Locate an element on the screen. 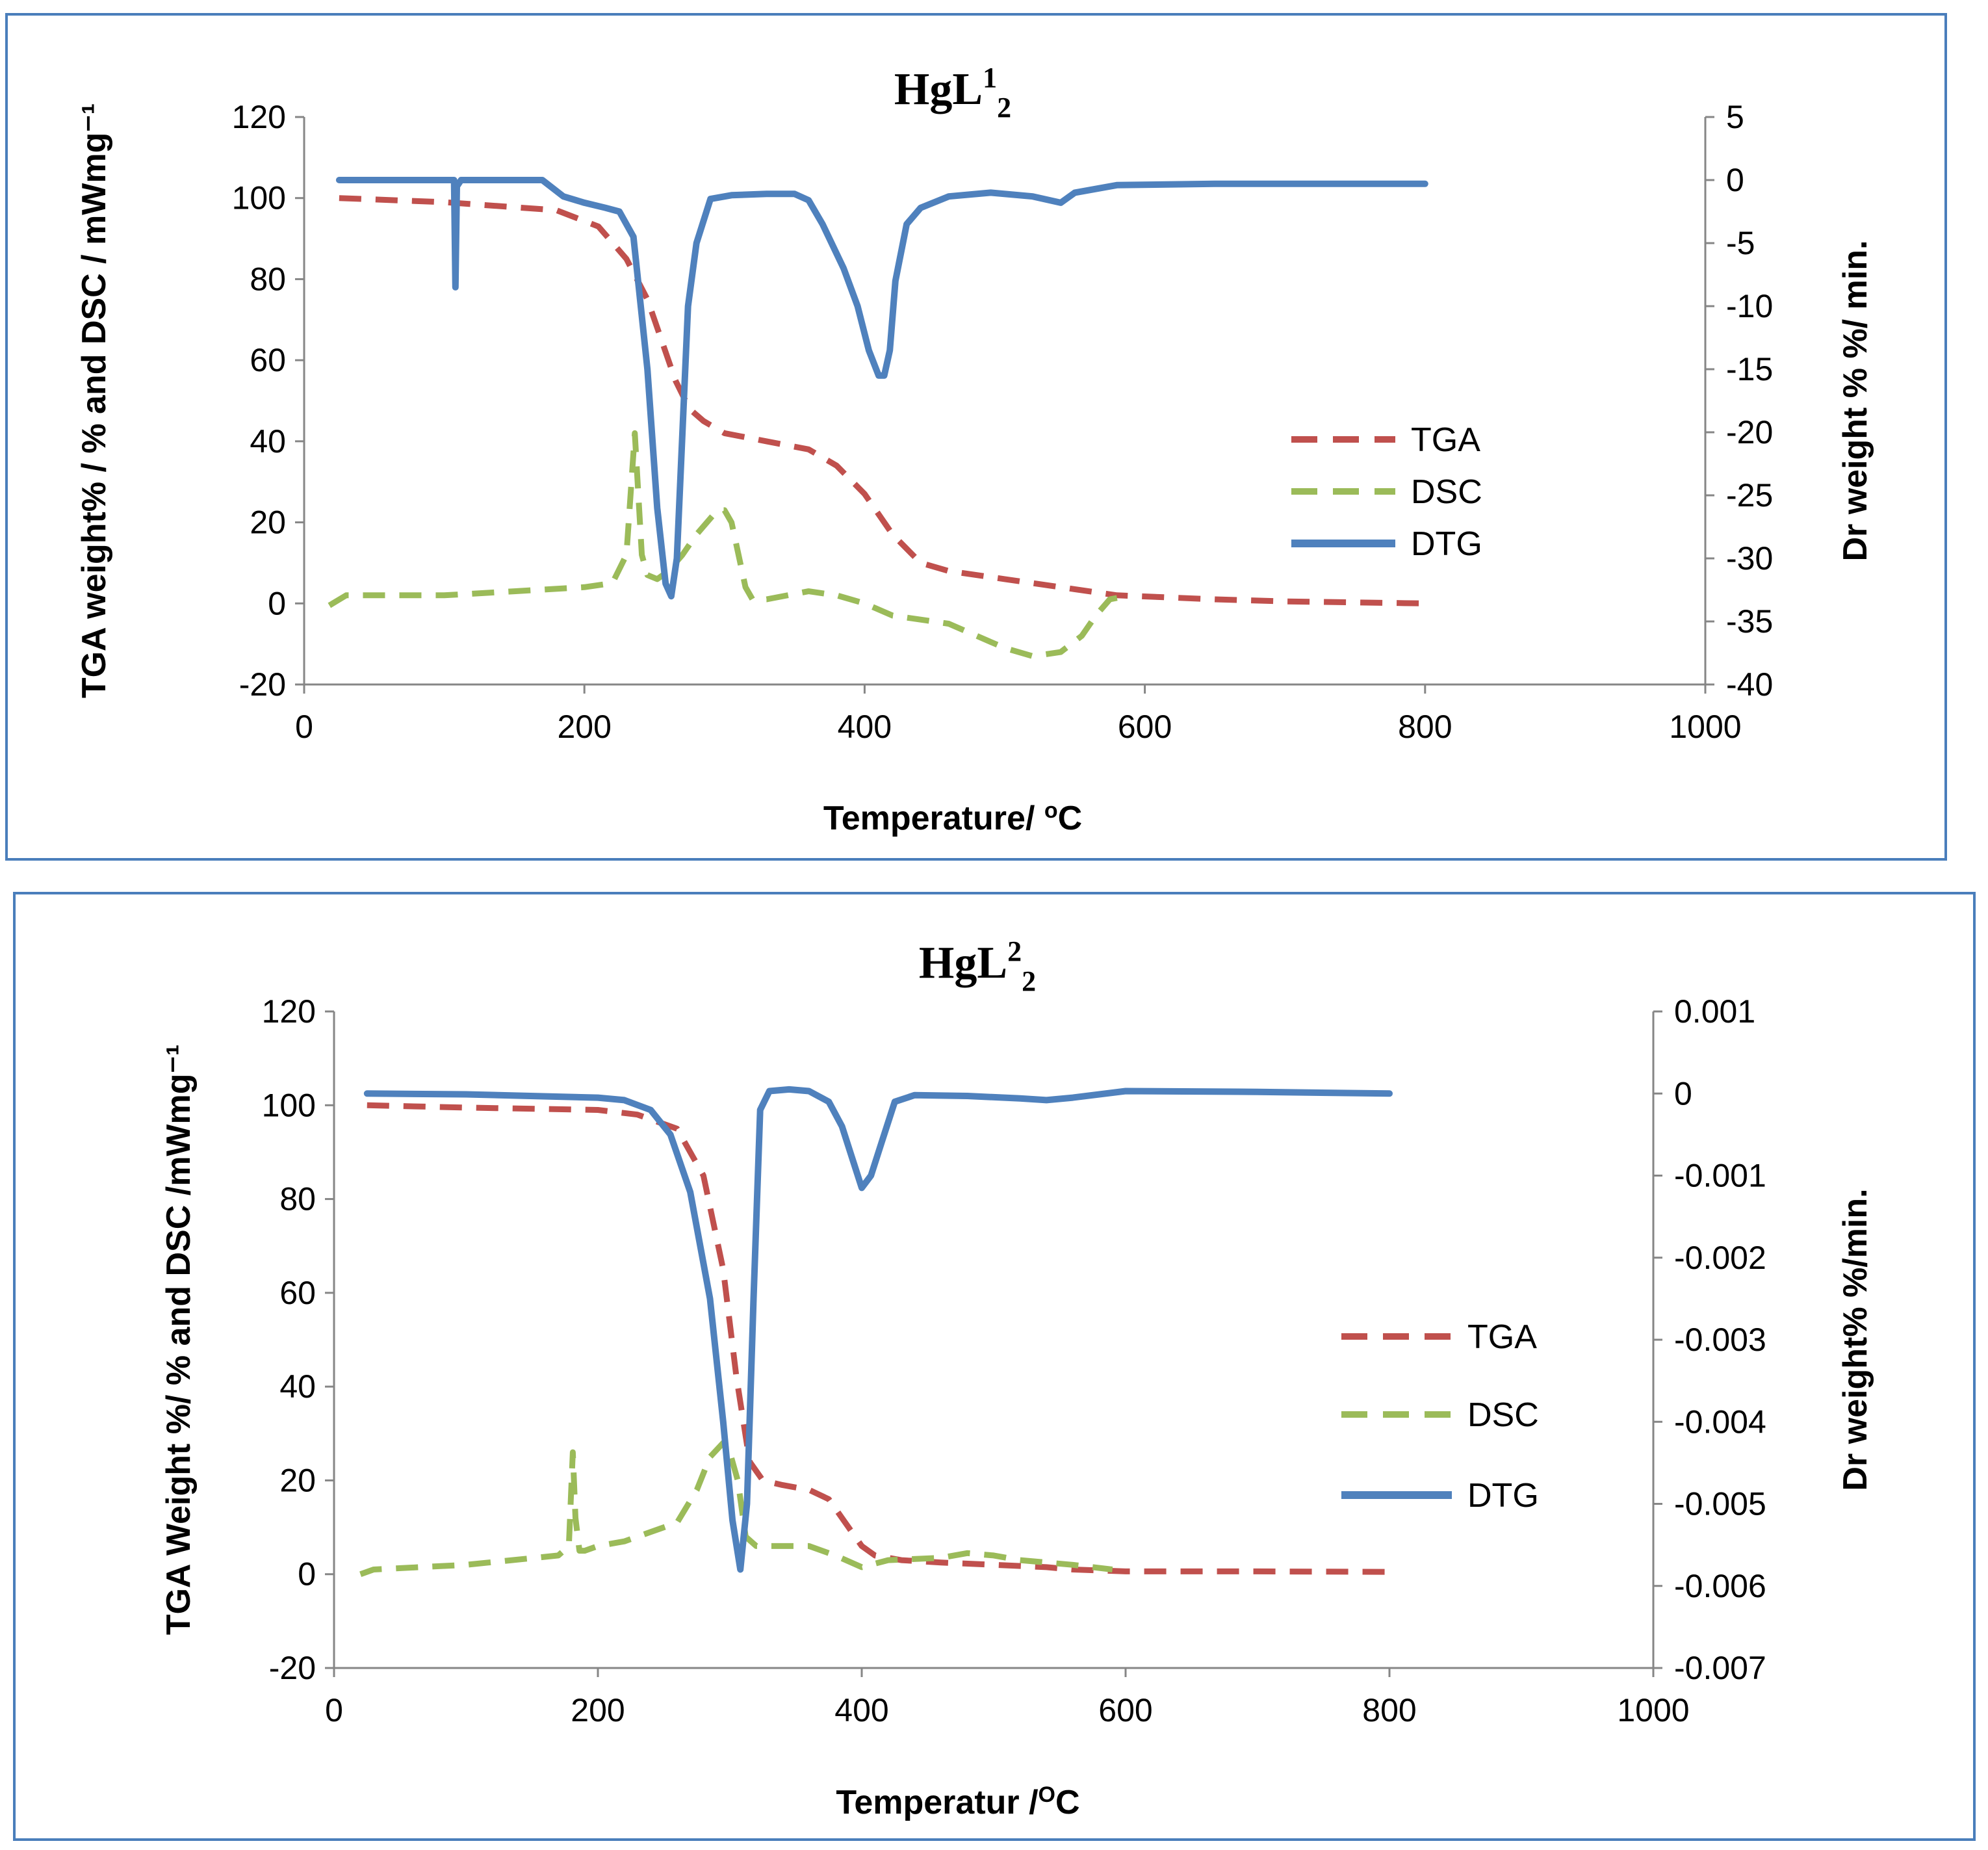 This screenshot has width=1988, height=1850. chart1-y-tick-label: 60 is located at coordinates (268, 360).